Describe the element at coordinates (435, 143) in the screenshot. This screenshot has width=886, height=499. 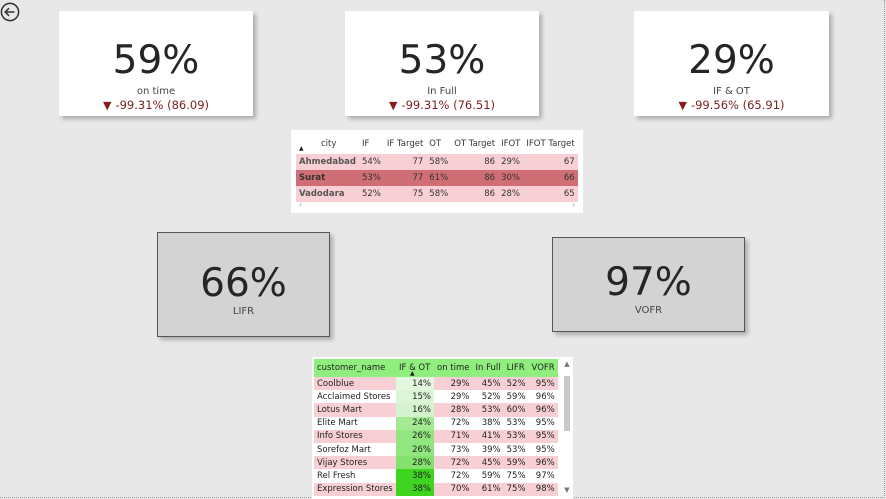
I see `column-header-ot: OT` at that location.